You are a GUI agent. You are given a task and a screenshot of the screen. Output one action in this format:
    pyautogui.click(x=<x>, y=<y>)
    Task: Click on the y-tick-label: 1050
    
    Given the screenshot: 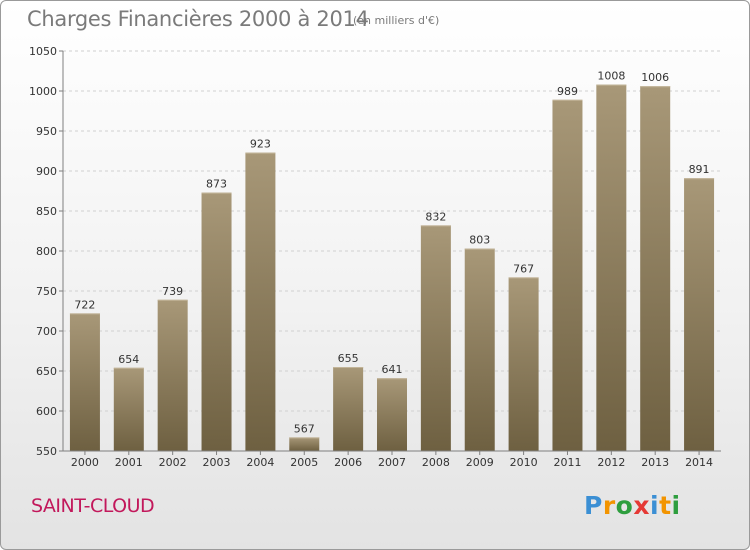 What is the action you would take?
    pyautogui.click(x=43, y=51)
    